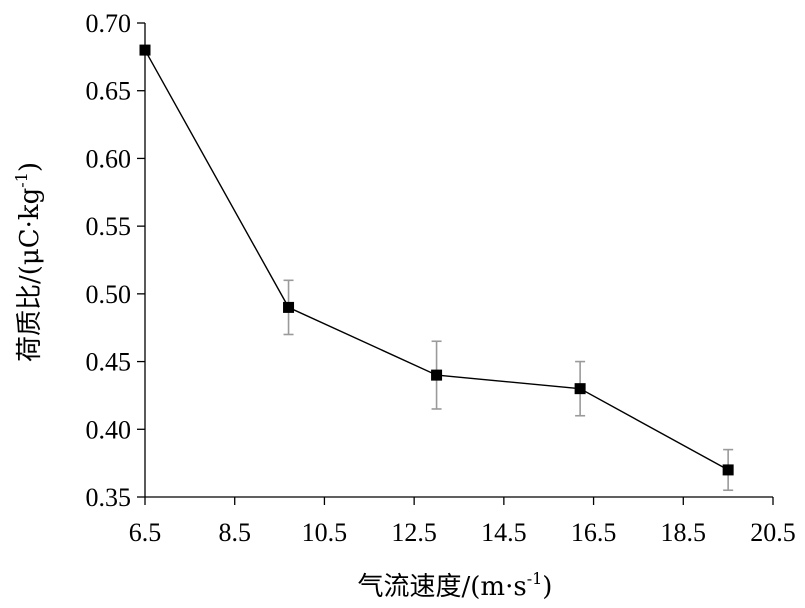  I want to click on x-tick-label: 12.5, so click(414, 532).